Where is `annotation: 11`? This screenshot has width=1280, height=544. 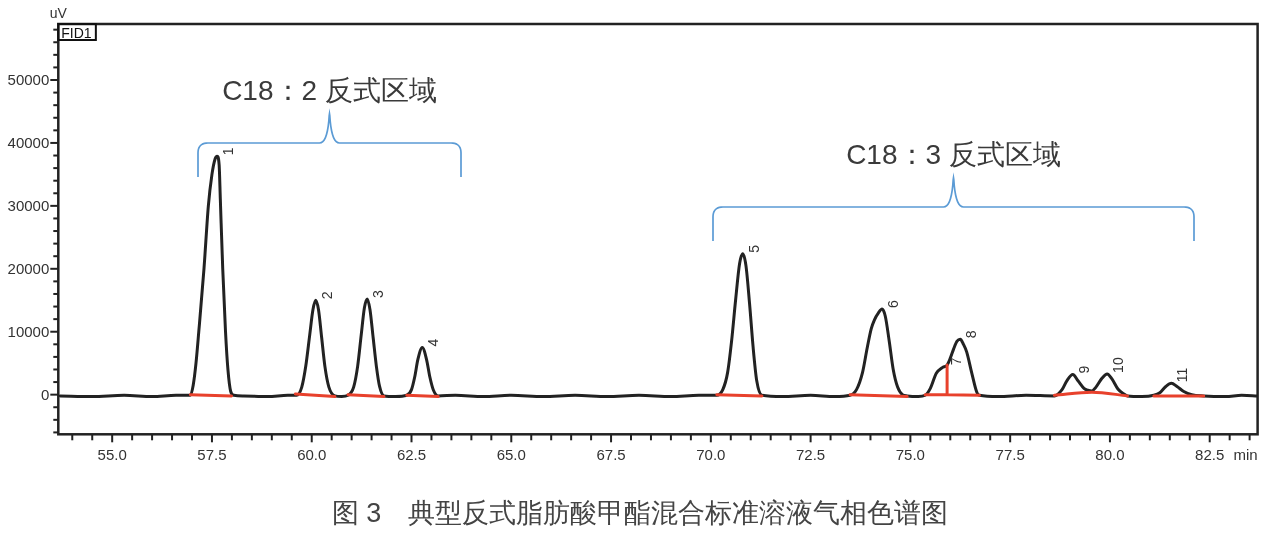
annotation: 11 is located at coordinates (1182, 375).